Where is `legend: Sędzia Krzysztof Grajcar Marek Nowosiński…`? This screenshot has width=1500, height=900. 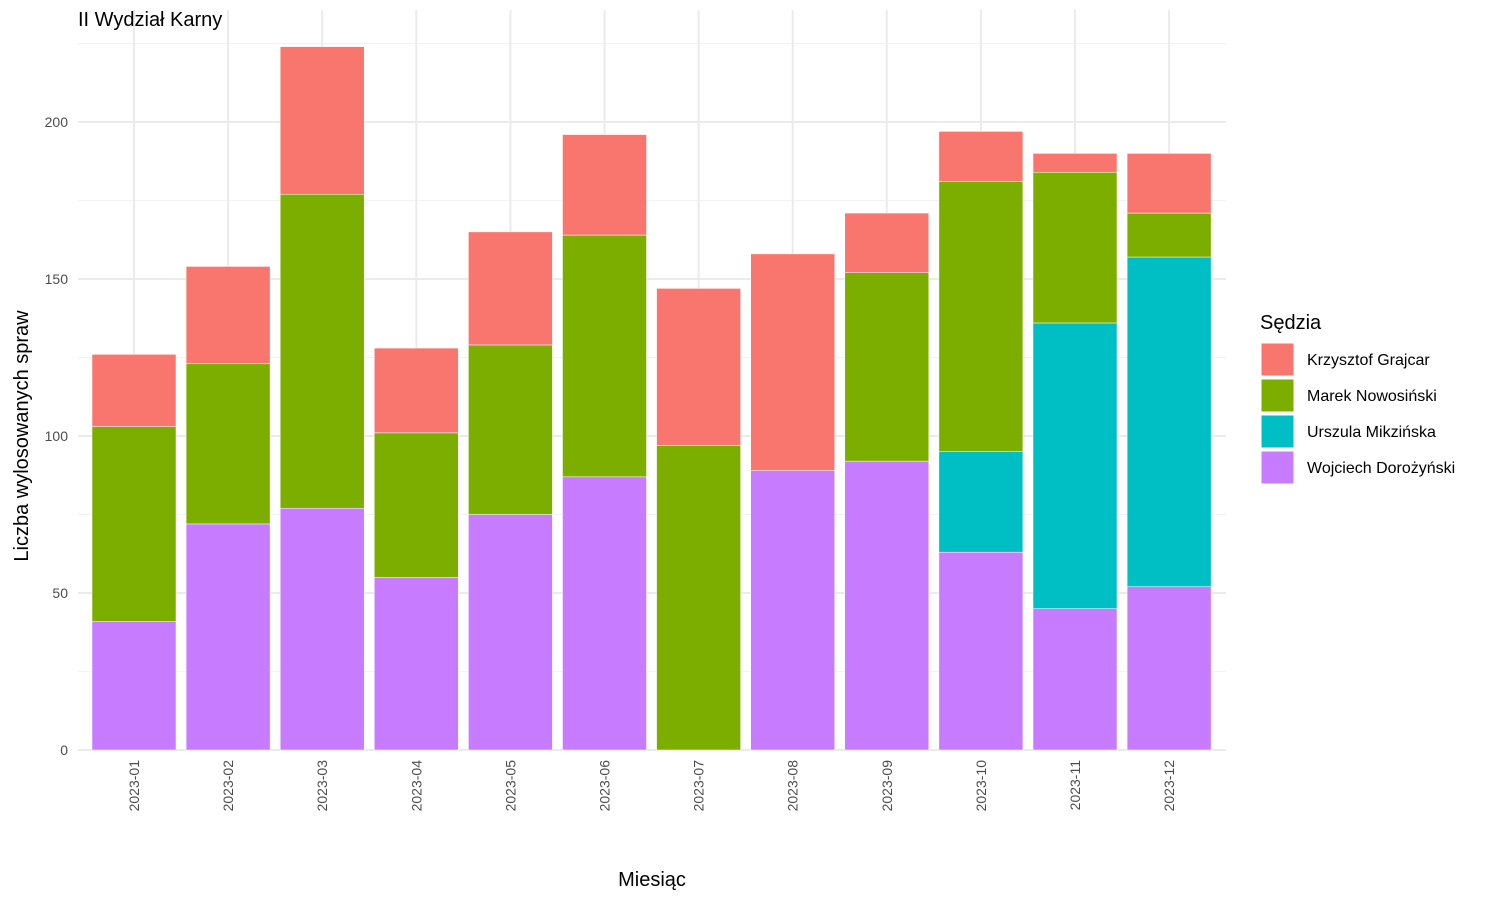 legend: Sędzia Krzysztof Grajcar Marek Nowosiński… is located at coordinates (1357, 398).